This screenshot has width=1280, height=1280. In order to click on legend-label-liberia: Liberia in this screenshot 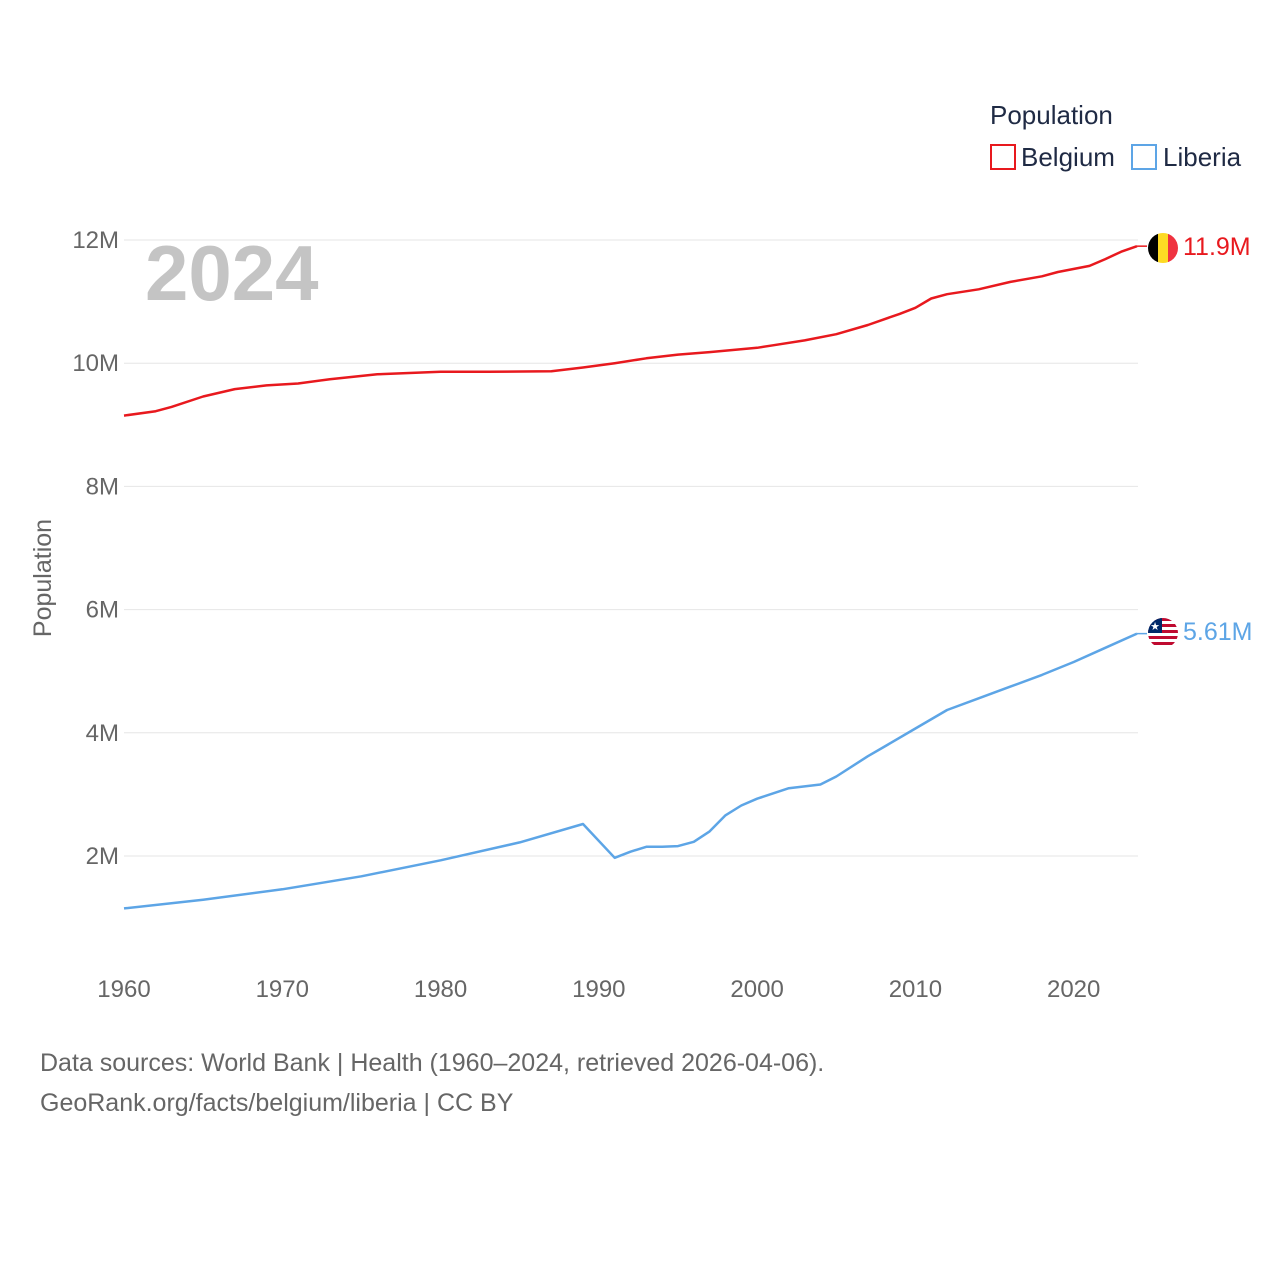, I will do `click(1202, 157)`.